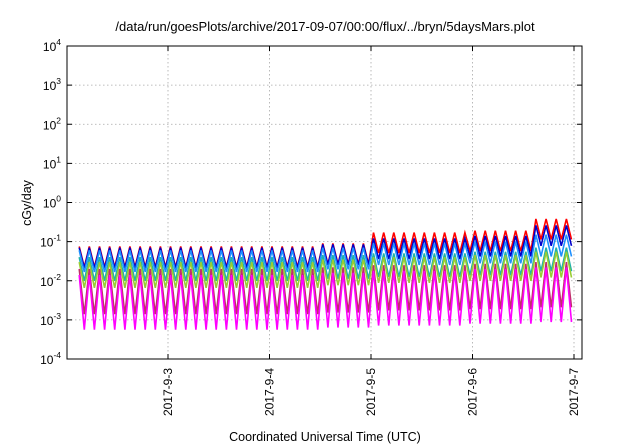 The height and width of the screenshot is (448, 640). Describe the element at coordinates (50, 319) in the screenshot. I see `y-tick-label: 10⁻³` at that location.